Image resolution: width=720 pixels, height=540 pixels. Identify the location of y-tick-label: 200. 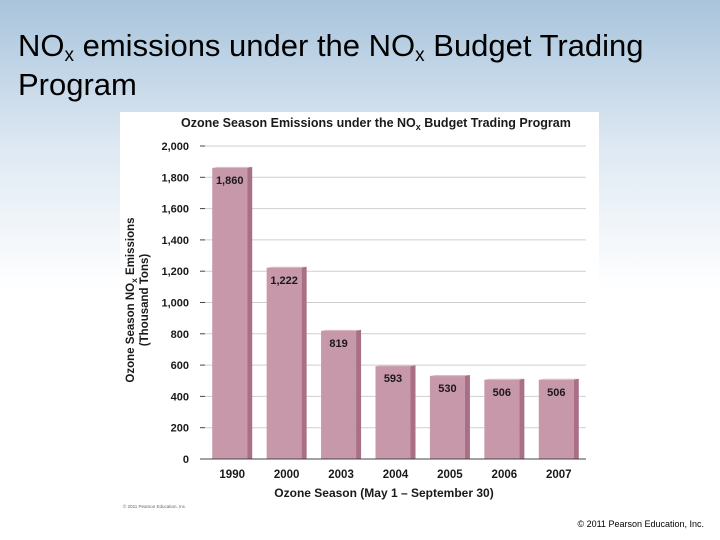
(180, 429).